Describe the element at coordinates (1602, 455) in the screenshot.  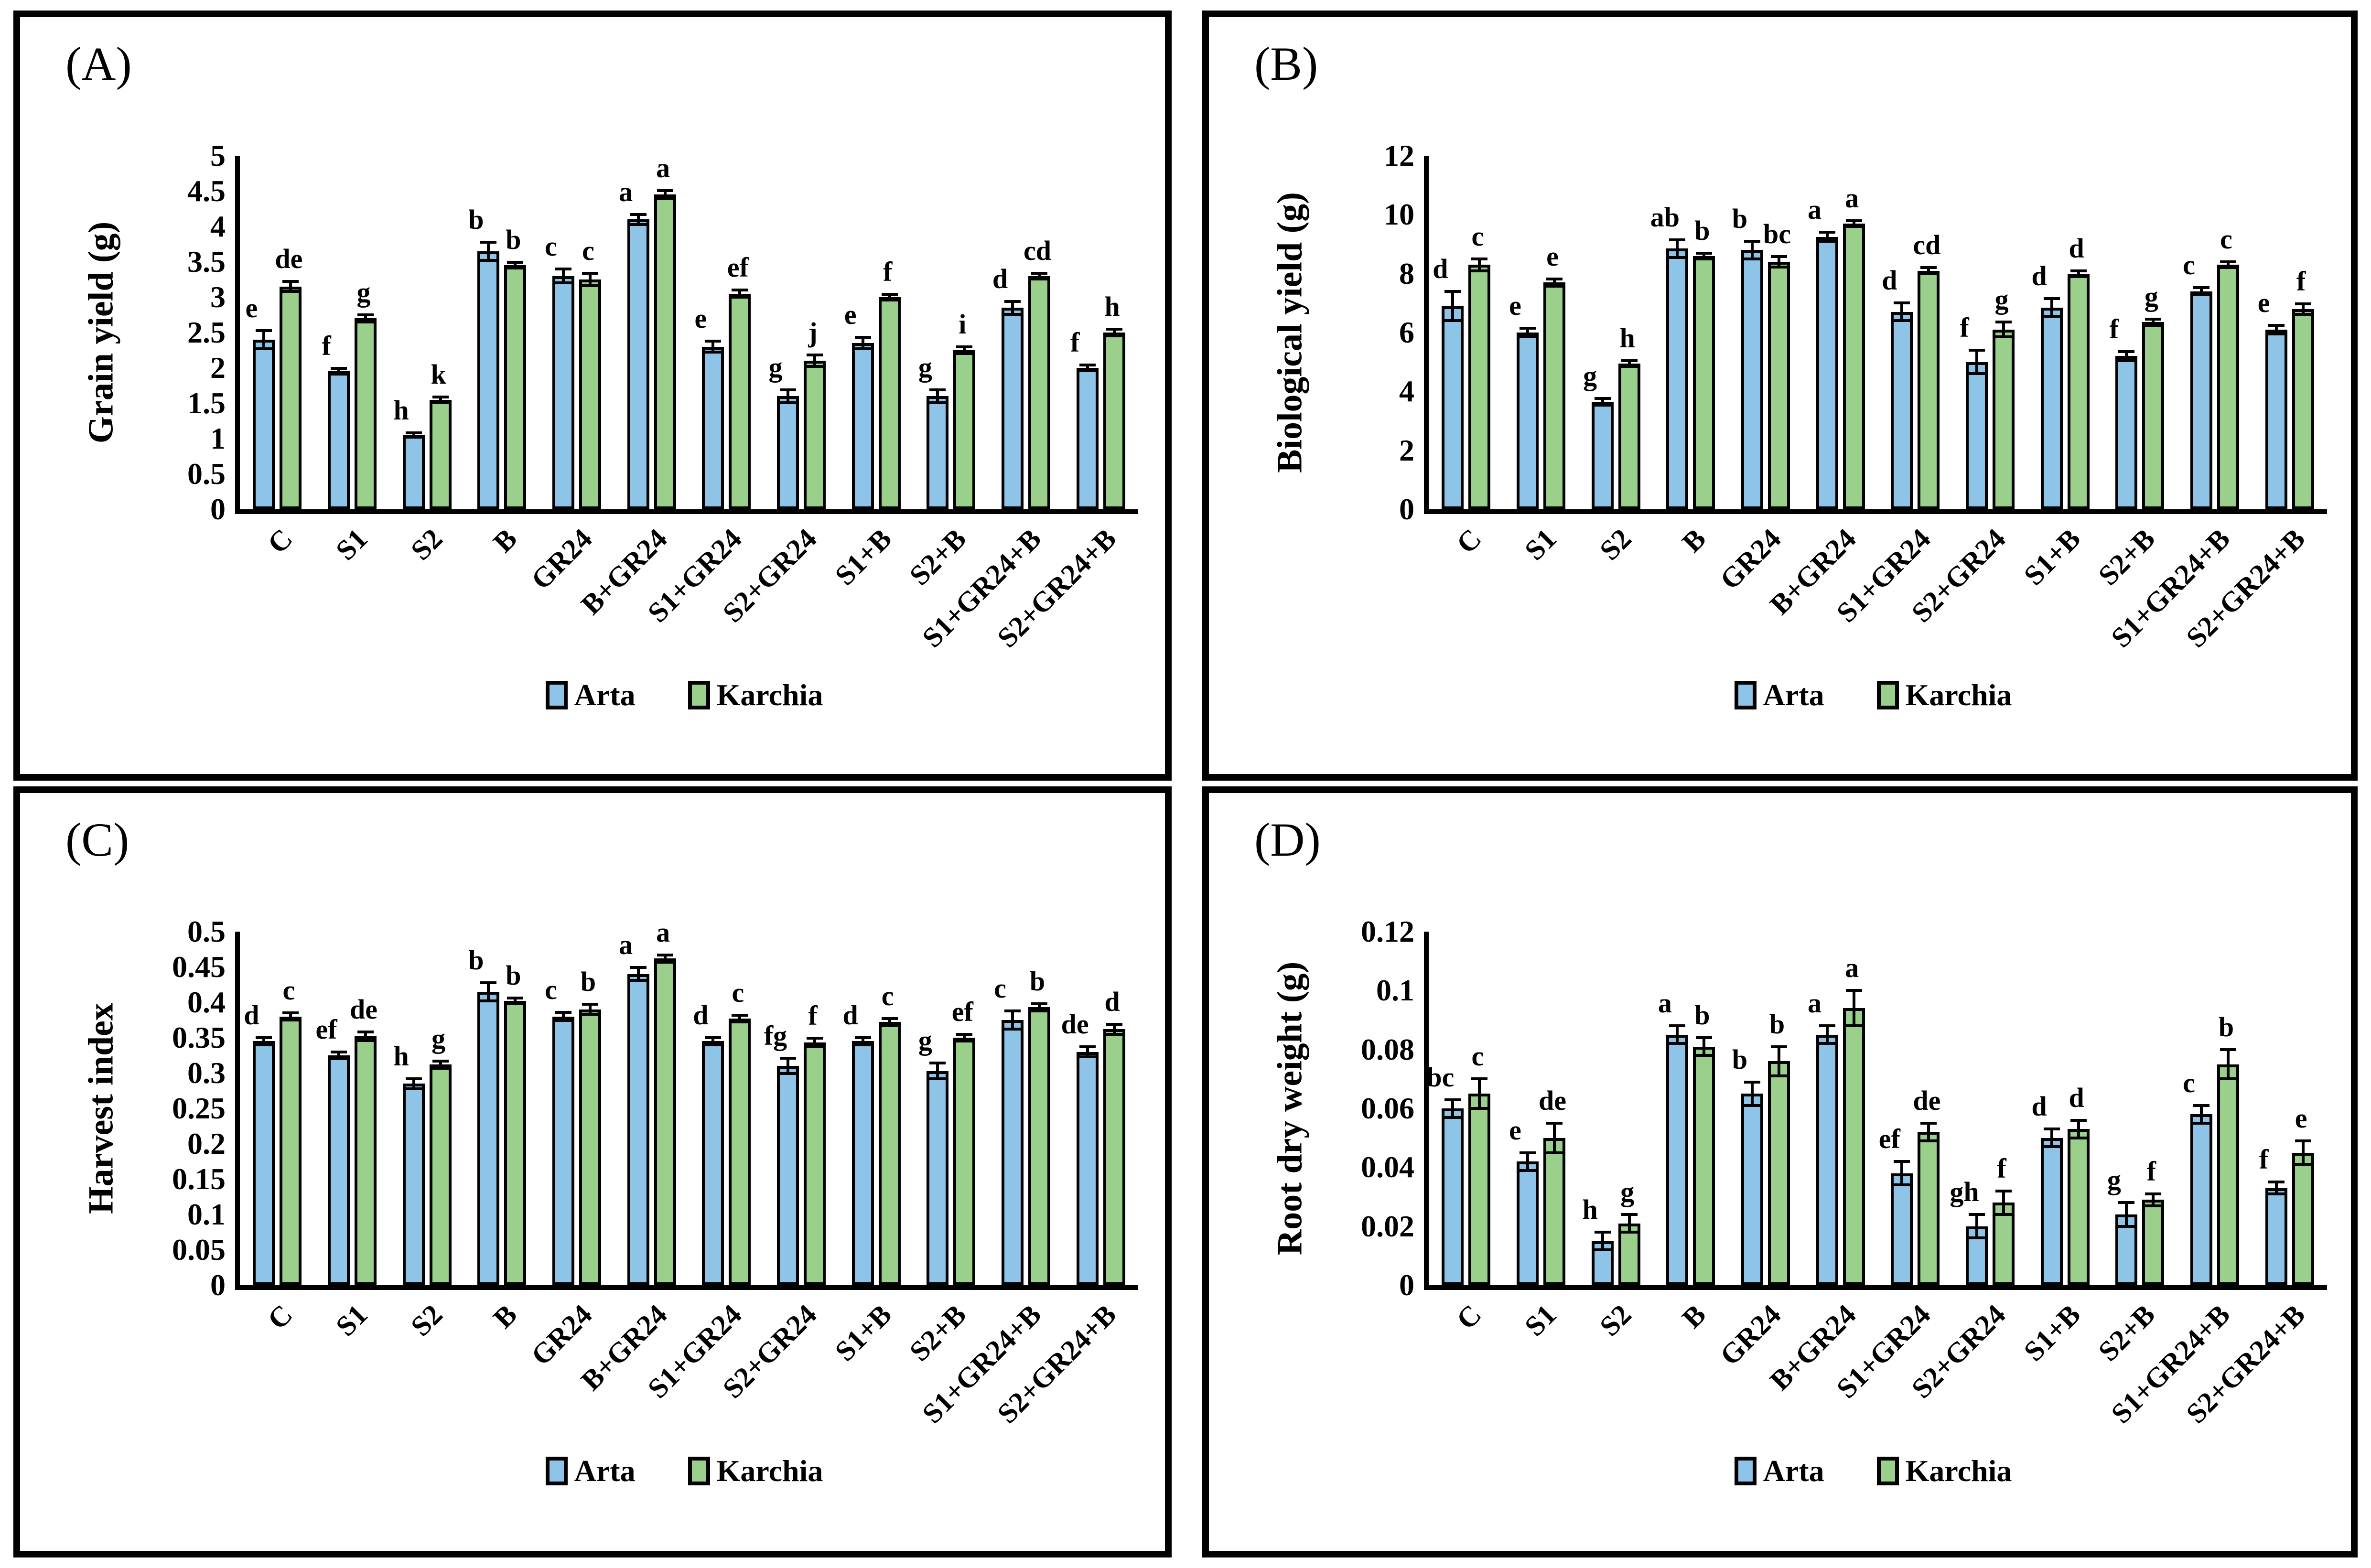
I see `bar-arta-S2` at that location.